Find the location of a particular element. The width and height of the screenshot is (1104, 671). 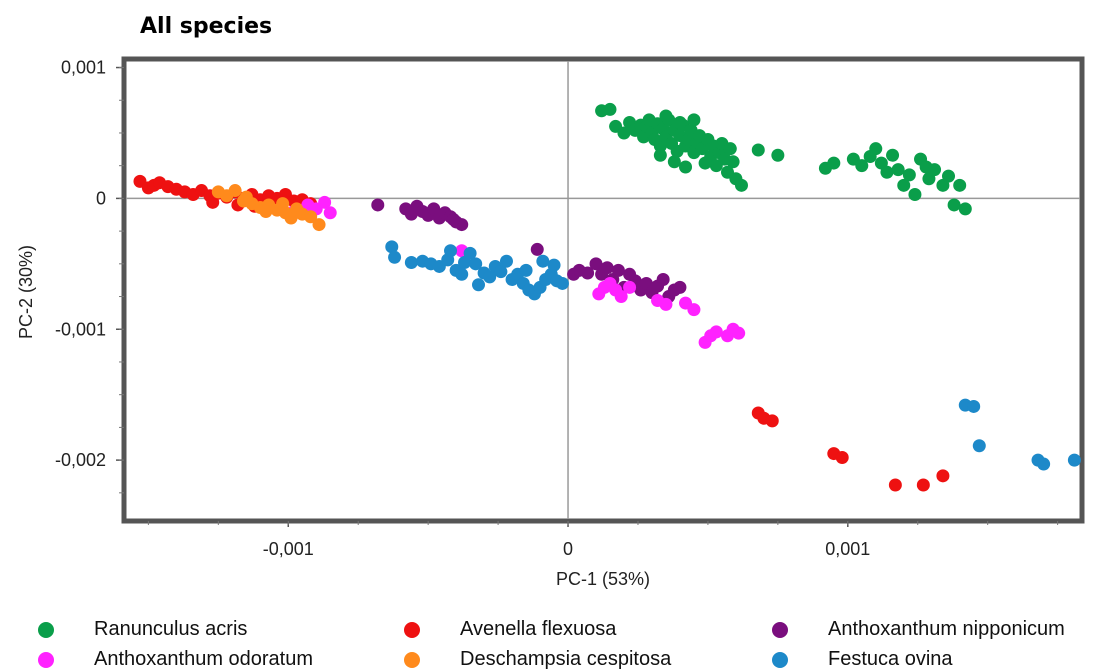

legend-label: Anthoxanthum odoratum is located at coordinates (204, 659).